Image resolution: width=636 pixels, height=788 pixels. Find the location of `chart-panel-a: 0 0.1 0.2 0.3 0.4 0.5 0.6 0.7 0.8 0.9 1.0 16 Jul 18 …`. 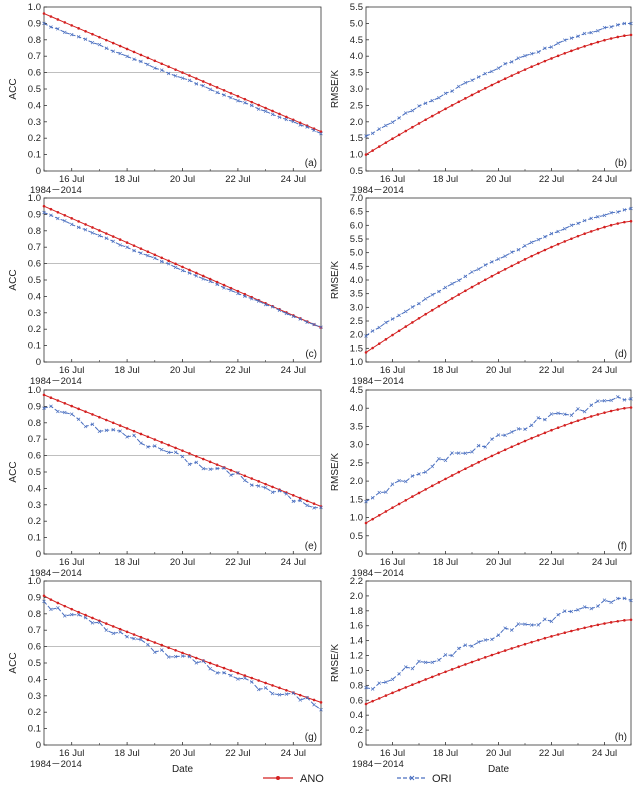

chart-panel-a: 0 0.1 0.2 0.3 0.4 0.5 0.6 0.7 0.8 0.9 1.0 16 Jul 18 … is located at coordinates (165, 99).